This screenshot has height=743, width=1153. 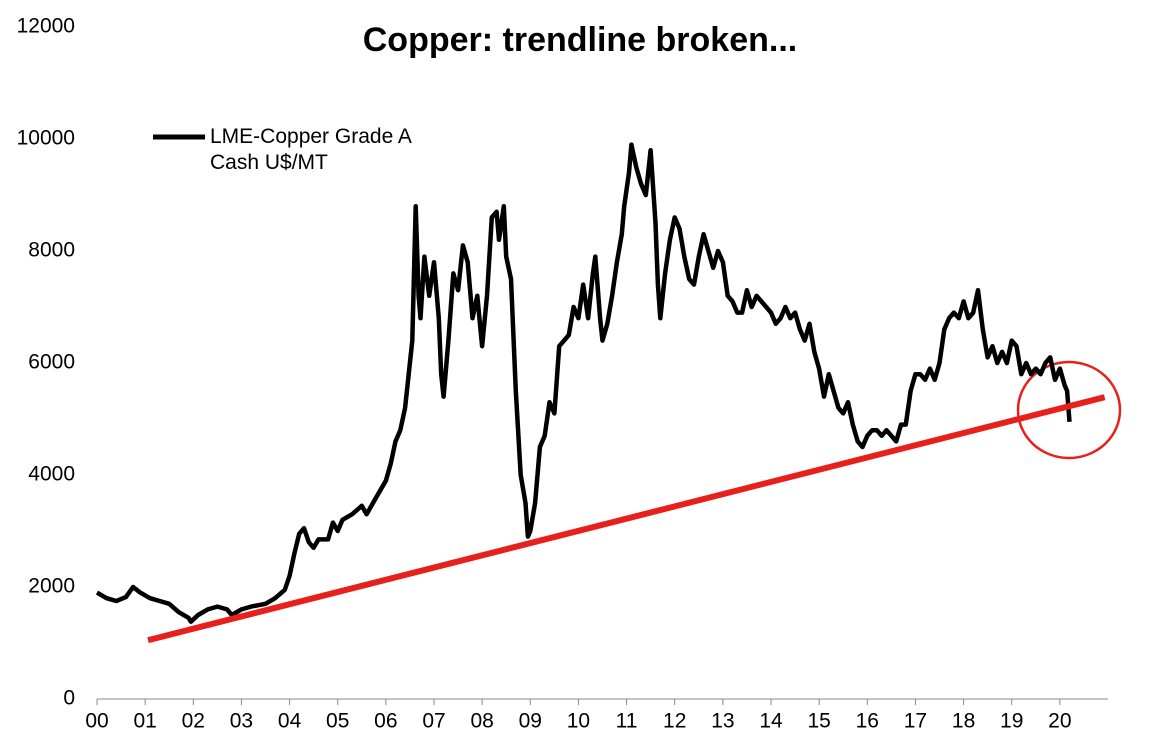 What do you see at coordinates (69, 698) in the screenshot?
I see `y-tick-label: 0` at bounding box center [69, 698].